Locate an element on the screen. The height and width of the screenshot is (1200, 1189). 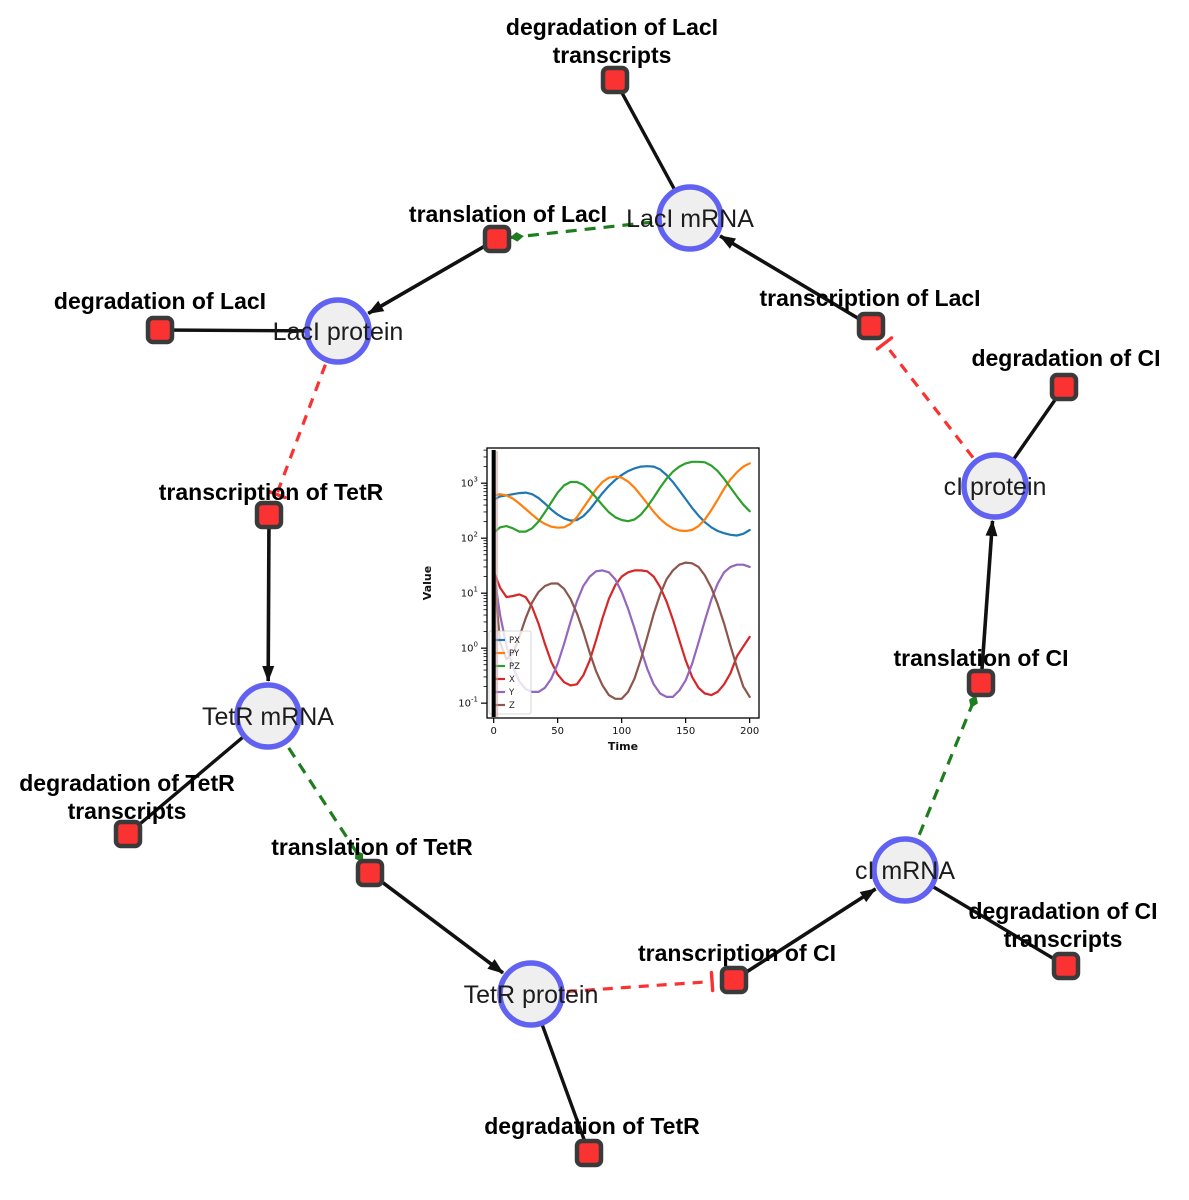
process-node-transcription-tetr is located at coordinates (269, 515).